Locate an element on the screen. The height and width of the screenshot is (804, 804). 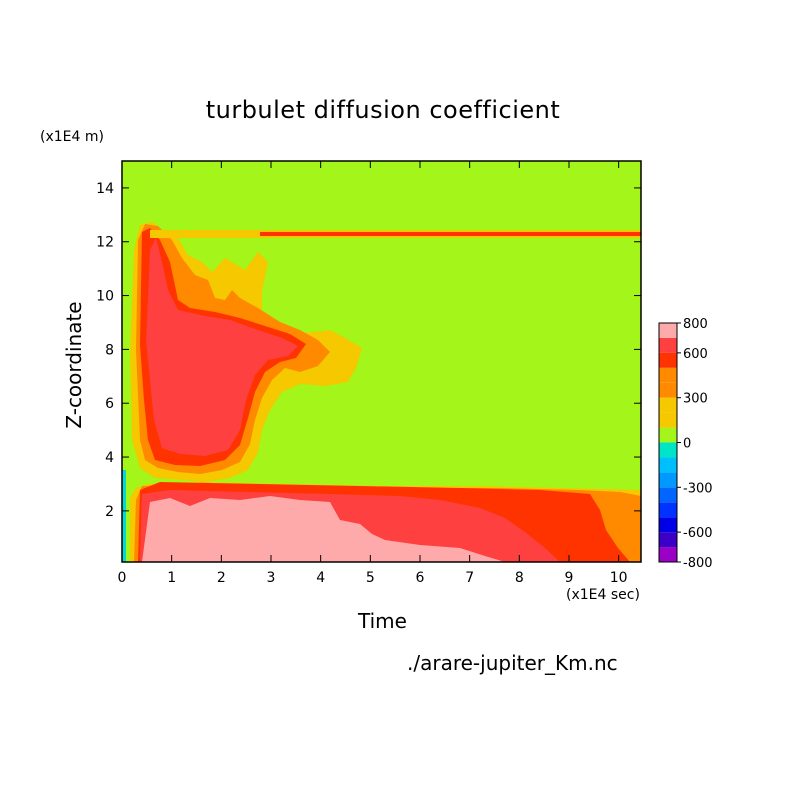
contour-thin-layer-inner is located at coordinates (450, 234).